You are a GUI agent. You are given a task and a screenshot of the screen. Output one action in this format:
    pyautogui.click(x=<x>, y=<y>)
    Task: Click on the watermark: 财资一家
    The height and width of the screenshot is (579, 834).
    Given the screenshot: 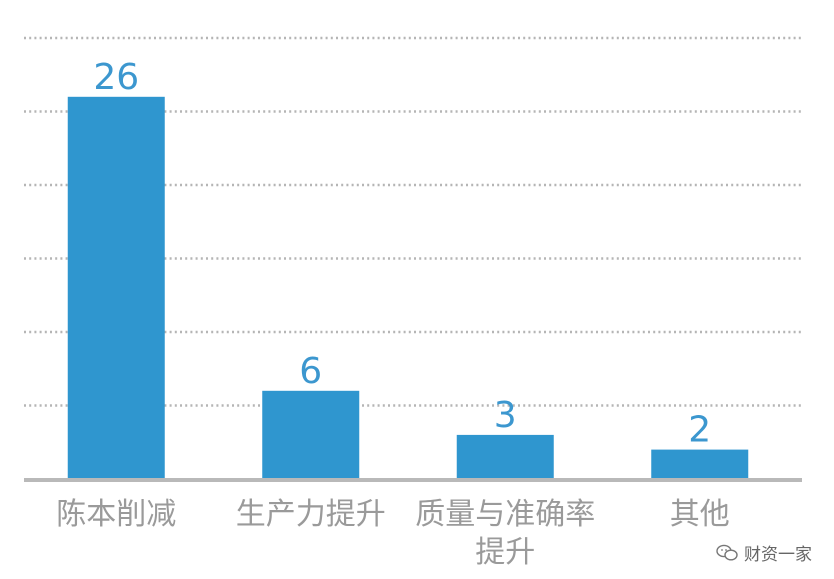 What is the action you would take?
    pyautogui.click(x=764, y=552)
    